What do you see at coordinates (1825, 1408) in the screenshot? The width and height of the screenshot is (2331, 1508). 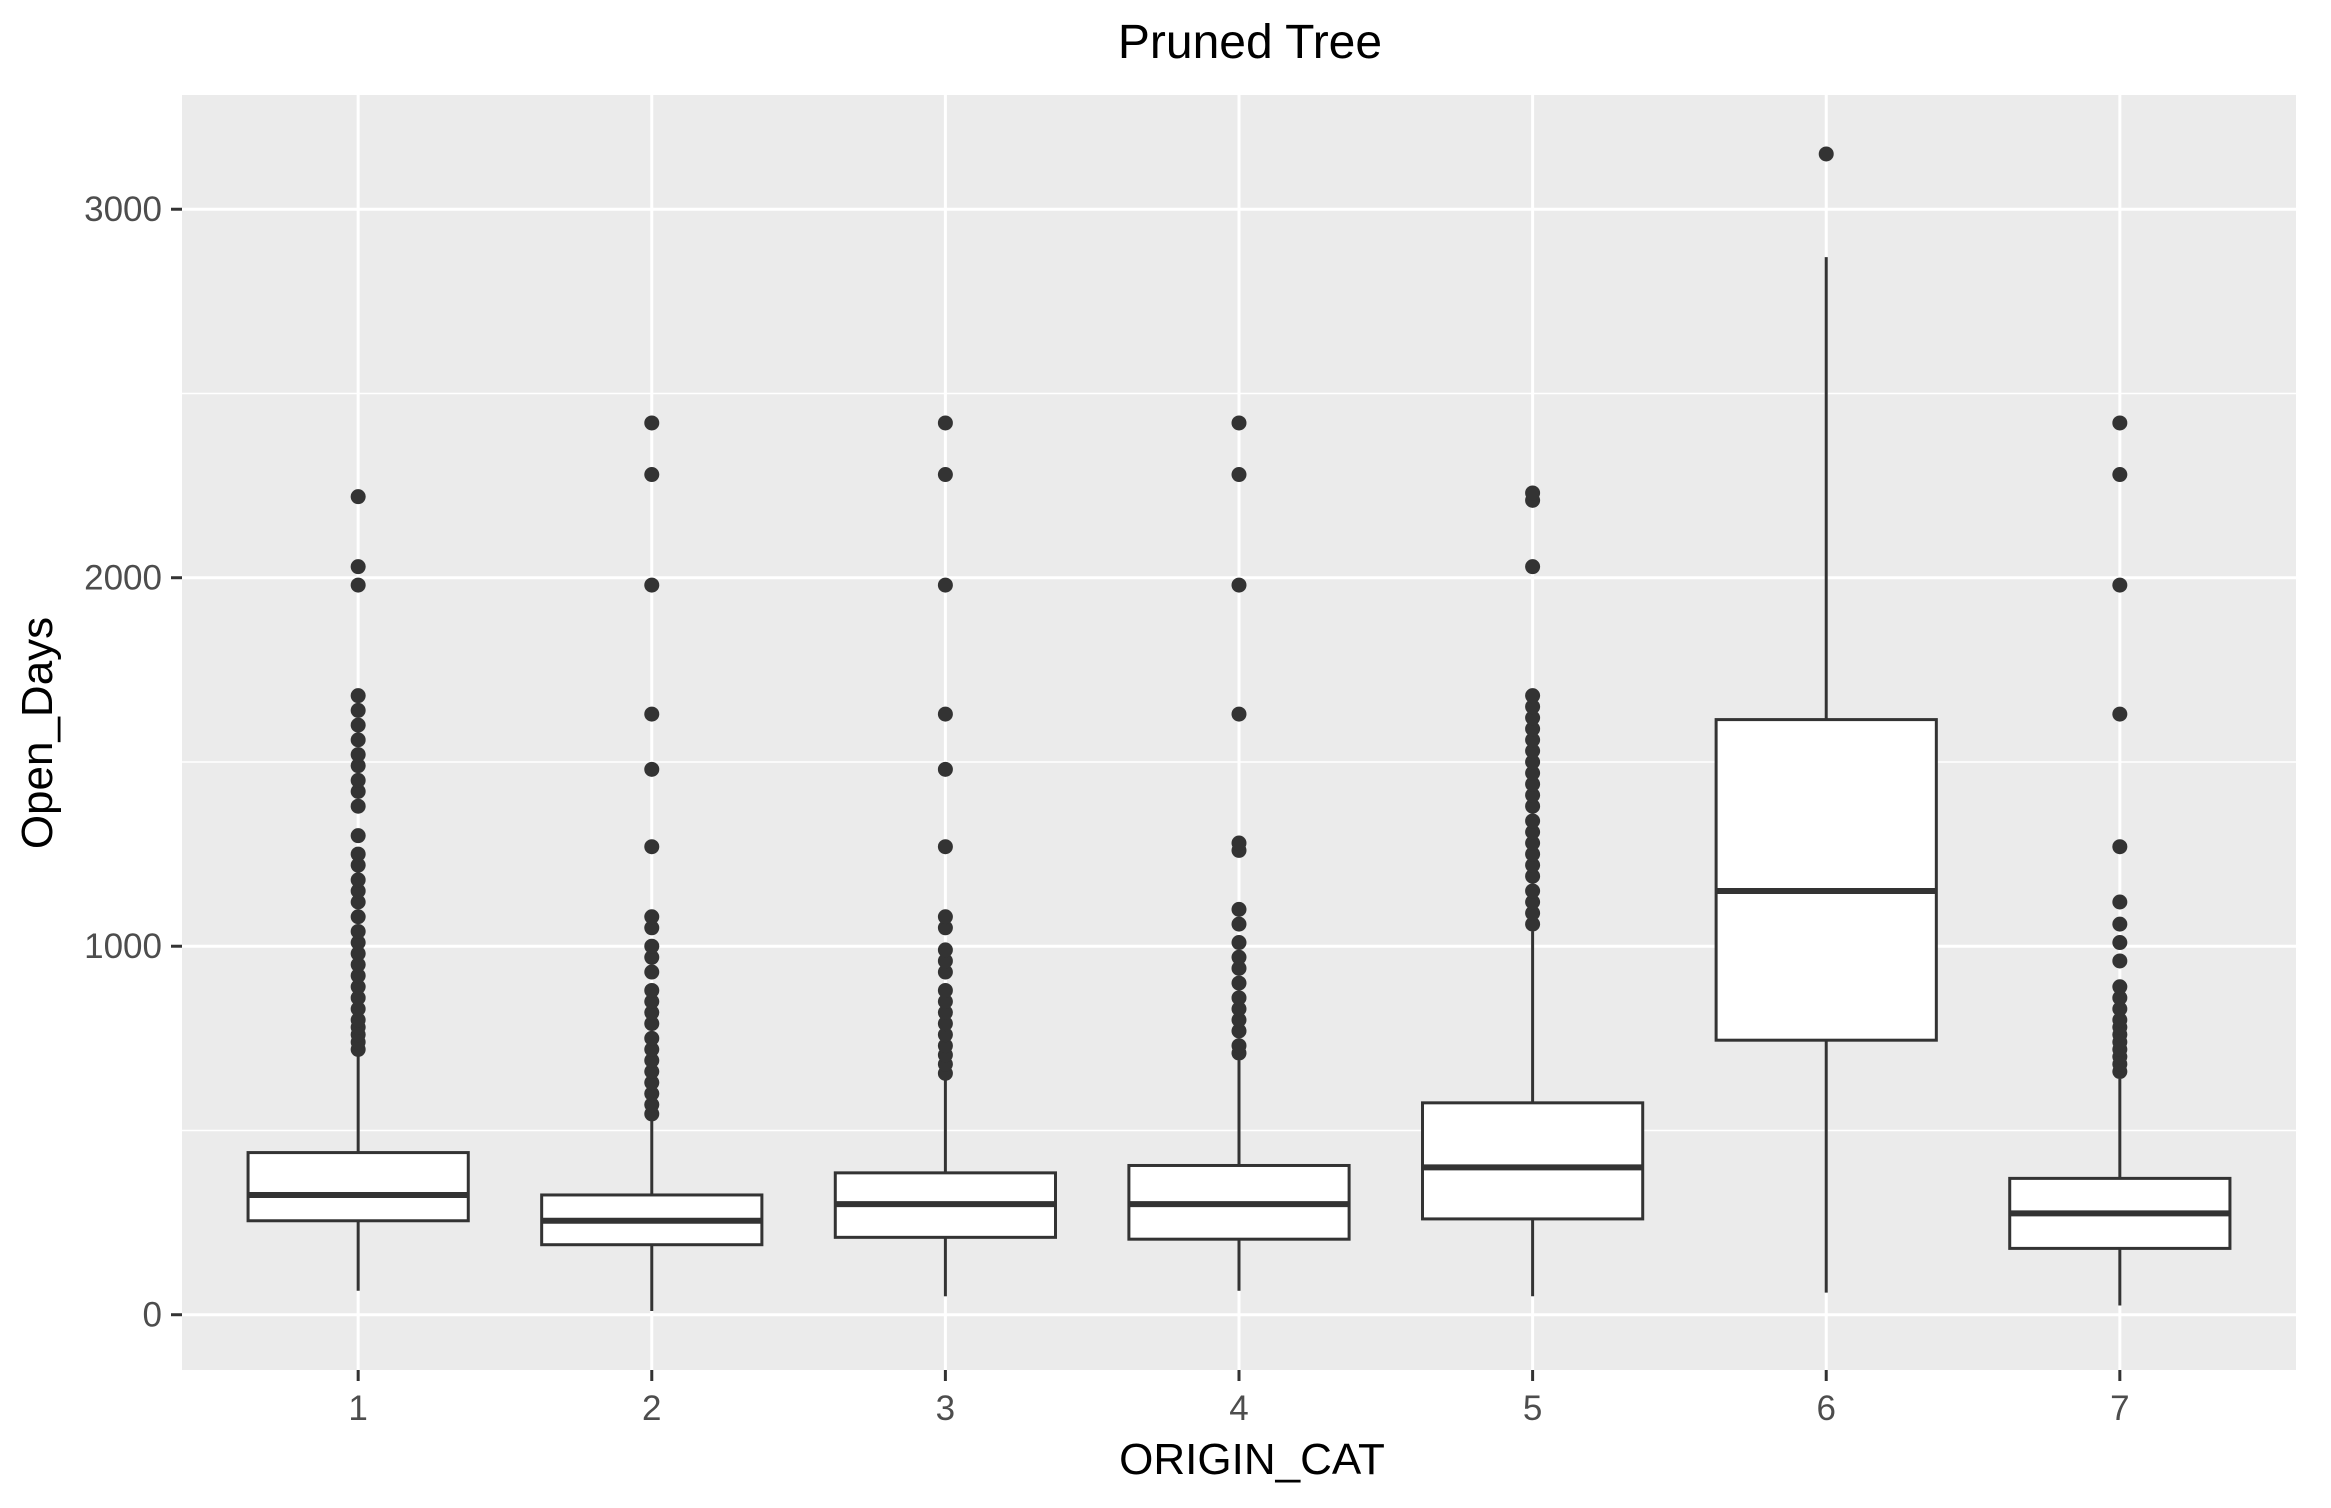 I see `x-tick-label: 6` at bounding box center [1825, 1408].